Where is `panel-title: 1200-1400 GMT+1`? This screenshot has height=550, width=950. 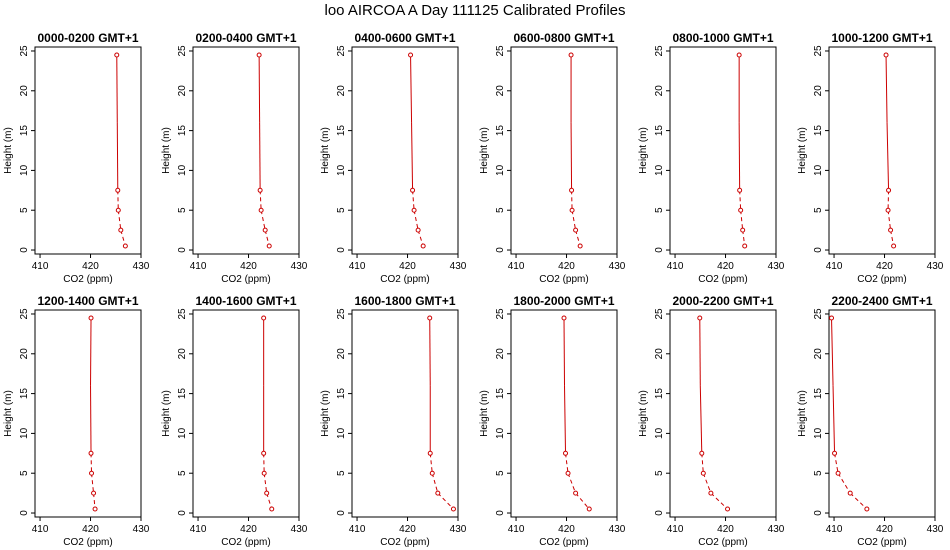
panel-title: 1200-1400 GMT+1 is located at coordinates (87, 301).